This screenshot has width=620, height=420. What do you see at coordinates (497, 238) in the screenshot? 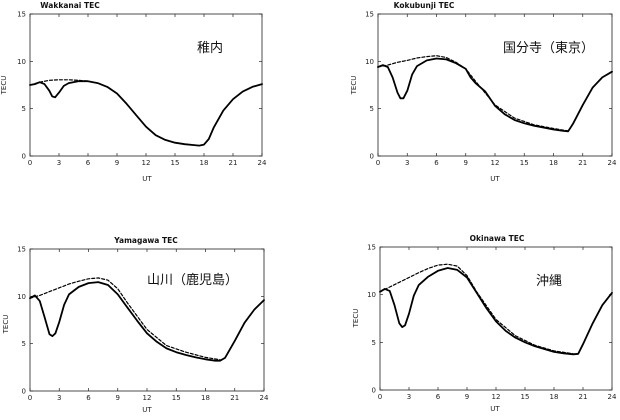
I see `chart-title: Okinawa TEC` at bounding box center [497, 238].